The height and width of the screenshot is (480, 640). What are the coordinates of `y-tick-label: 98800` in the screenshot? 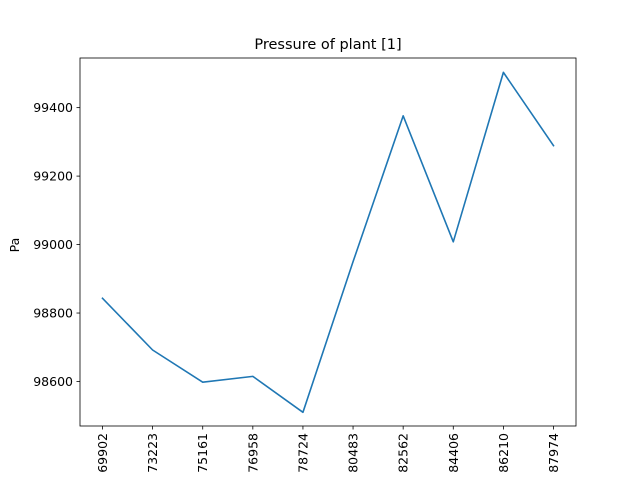 It's located at (53, 313).